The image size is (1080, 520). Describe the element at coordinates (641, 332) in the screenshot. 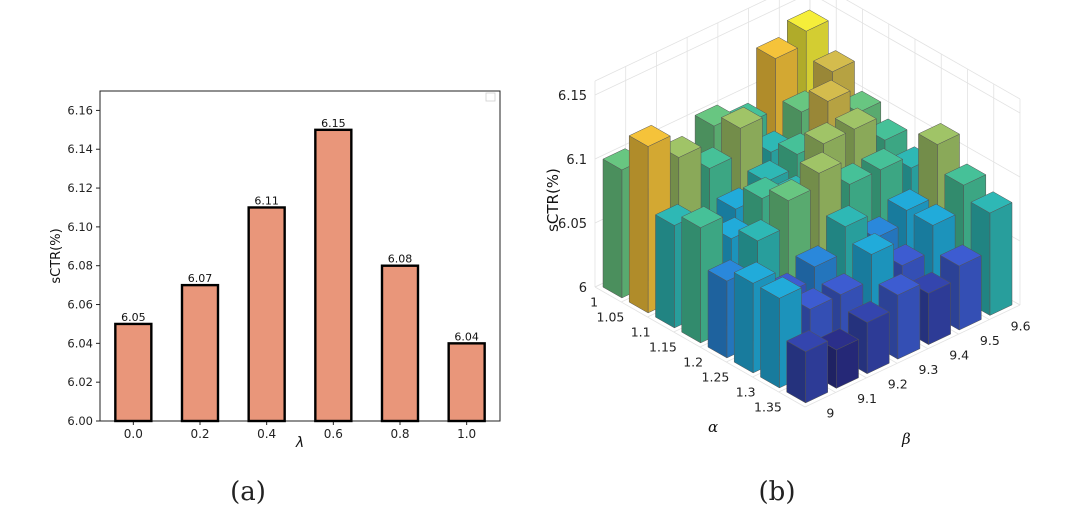

I see `chart-b-alpha-tick: 1.1` at that location.